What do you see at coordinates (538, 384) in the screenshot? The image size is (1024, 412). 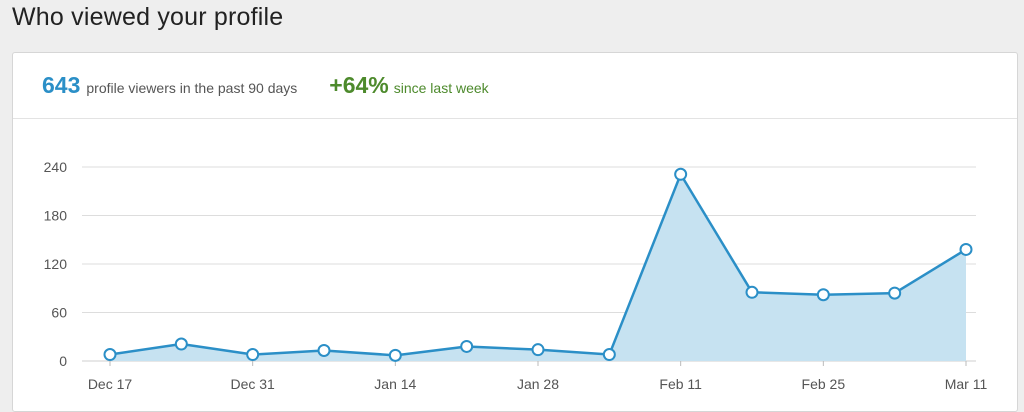 I see `x-tick-label: Jan 28` at bounding box center [538, 384].